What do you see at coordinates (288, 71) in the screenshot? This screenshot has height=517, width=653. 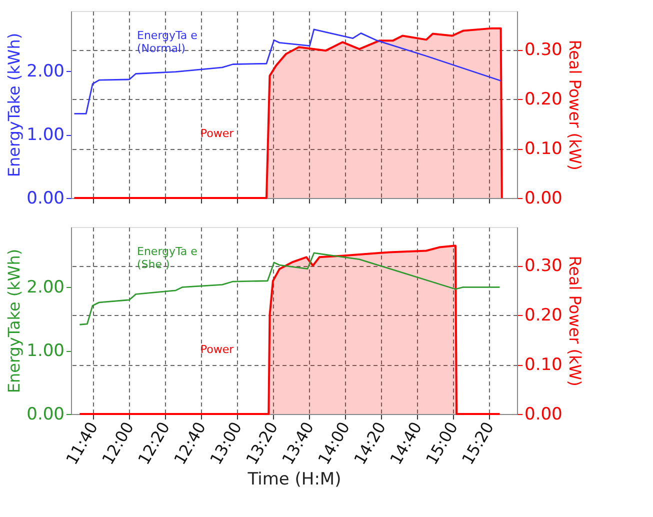 I see `line-series` at bounding box center [288, 71].